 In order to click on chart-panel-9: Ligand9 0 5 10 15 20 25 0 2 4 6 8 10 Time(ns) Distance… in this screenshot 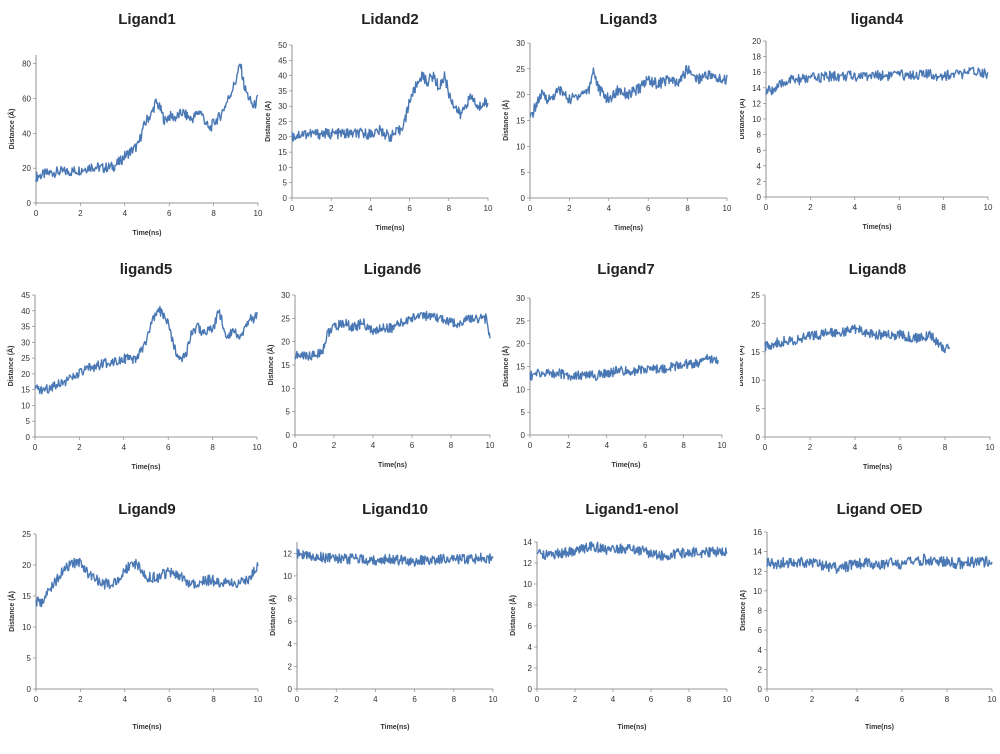, I will do `click(132, 619)`.